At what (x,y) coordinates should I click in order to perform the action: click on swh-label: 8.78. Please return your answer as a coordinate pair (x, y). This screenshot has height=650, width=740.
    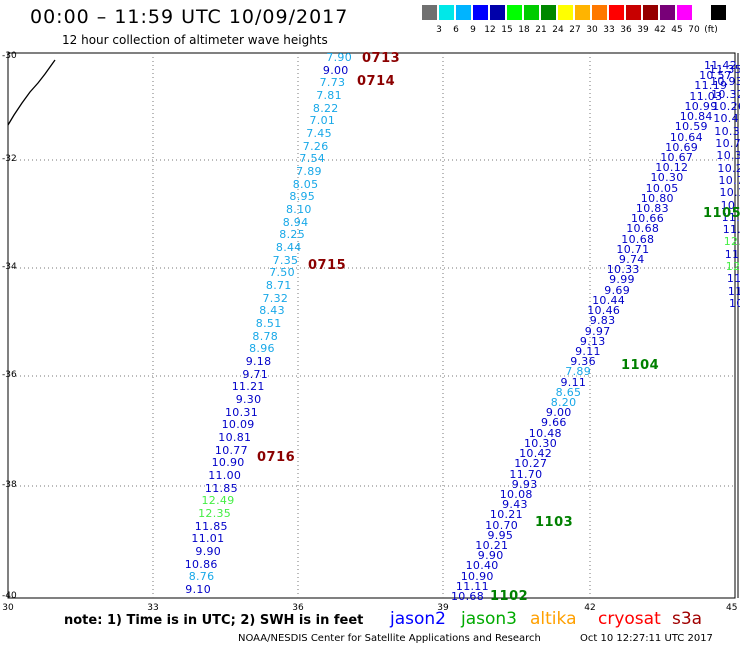
    Looking at the image, I should click on (265, 336).